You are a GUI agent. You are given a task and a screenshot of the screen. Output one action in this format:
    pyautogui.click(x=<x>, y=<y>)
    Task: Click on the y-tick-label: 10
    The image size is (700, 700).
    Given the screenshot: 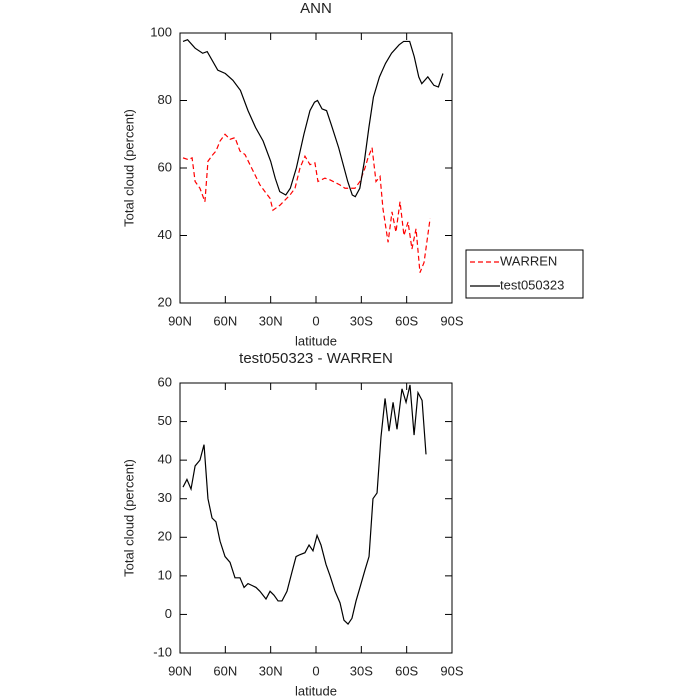 What is the action you would take?
    pyautogui.click(x=165, y=574)
    